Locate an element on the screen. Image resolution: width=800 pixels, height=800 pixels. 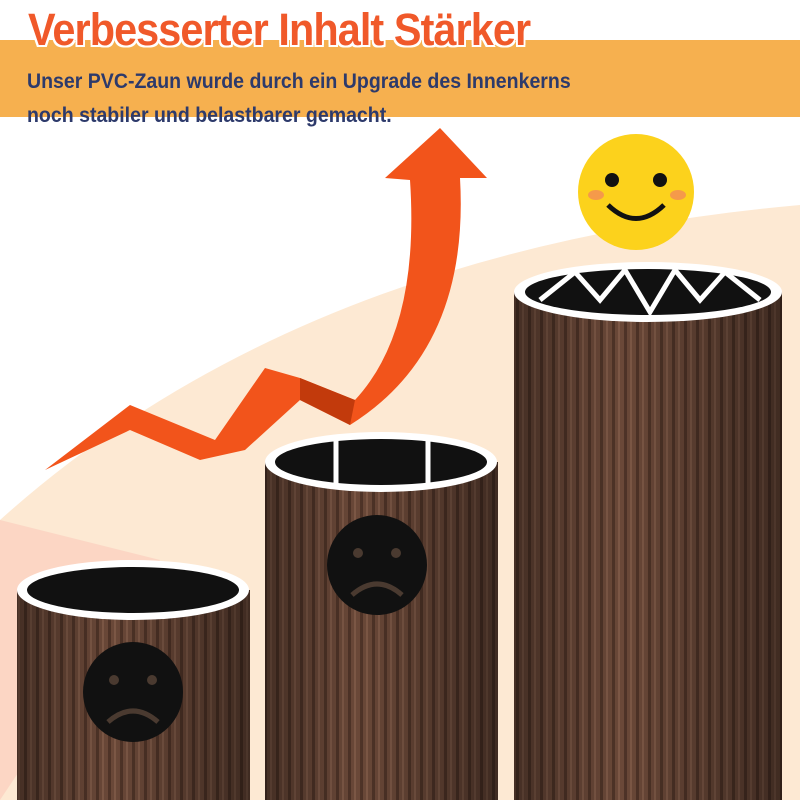
subtitle-line-2: noch stabiler und belastbarer gemacht. is located at coordinates (209, 115).